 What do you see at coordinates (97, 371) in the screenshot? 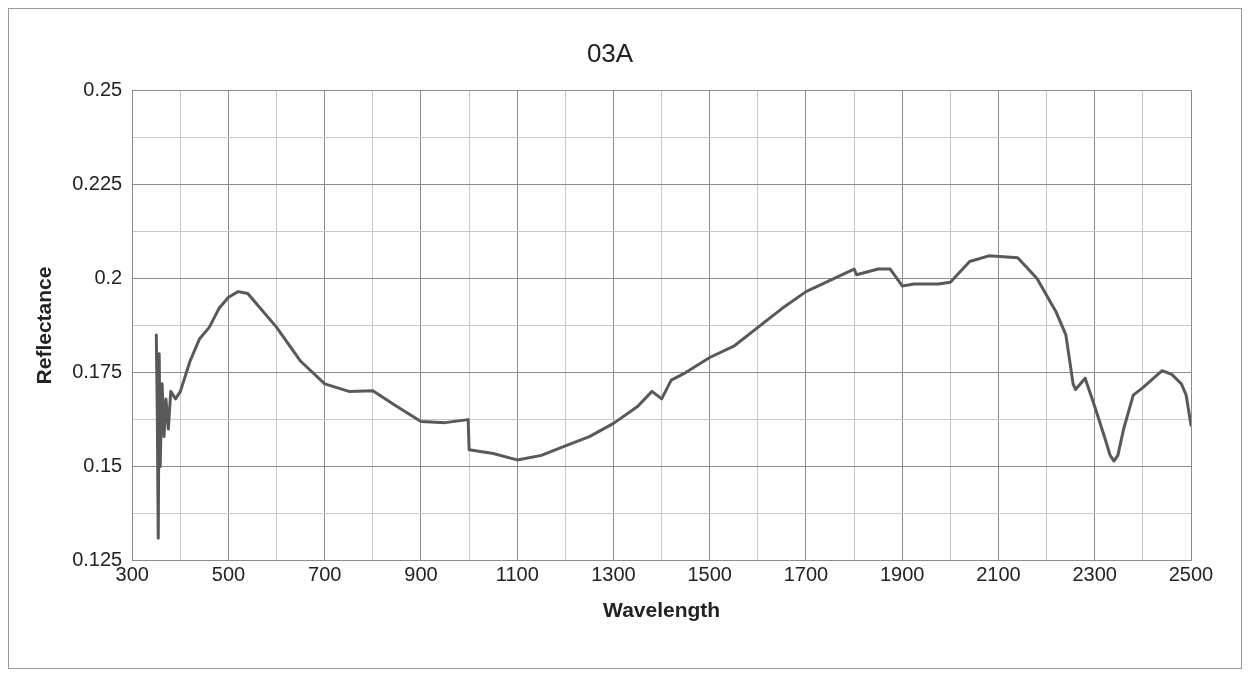
I see `y-tick-label: 0.175` at bounding box center [97, 371].